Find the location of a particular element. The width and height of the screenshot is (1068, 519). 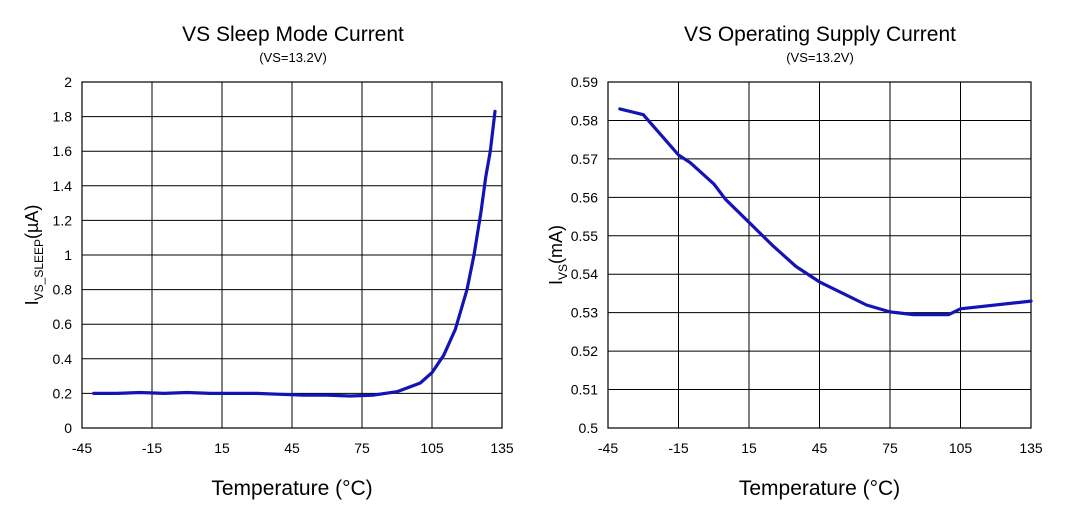

y-axis-label-subscript: VS is located at coordinates (563, 272).